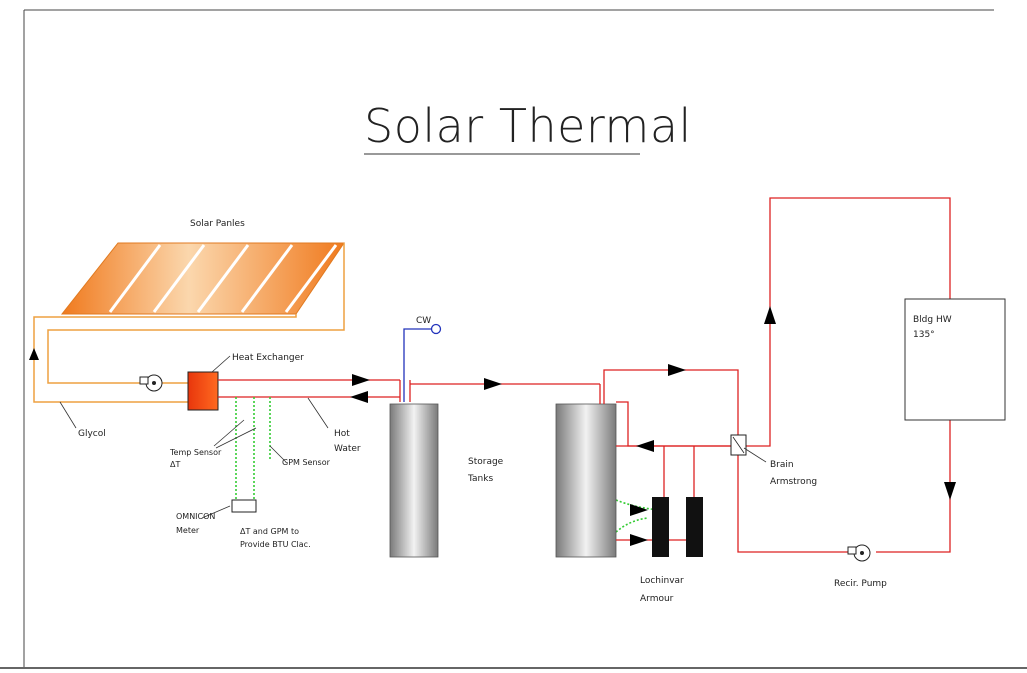 This screenshot has width=1027, height=673. I want to click on building-return-arrow, so click(950, 491).